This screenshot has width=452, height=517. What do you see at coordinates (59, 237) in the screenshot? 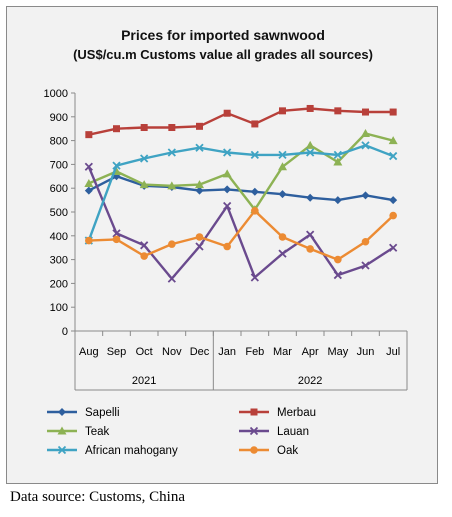
I see `y-tick-label: 400` at bounding box center [59, 237].